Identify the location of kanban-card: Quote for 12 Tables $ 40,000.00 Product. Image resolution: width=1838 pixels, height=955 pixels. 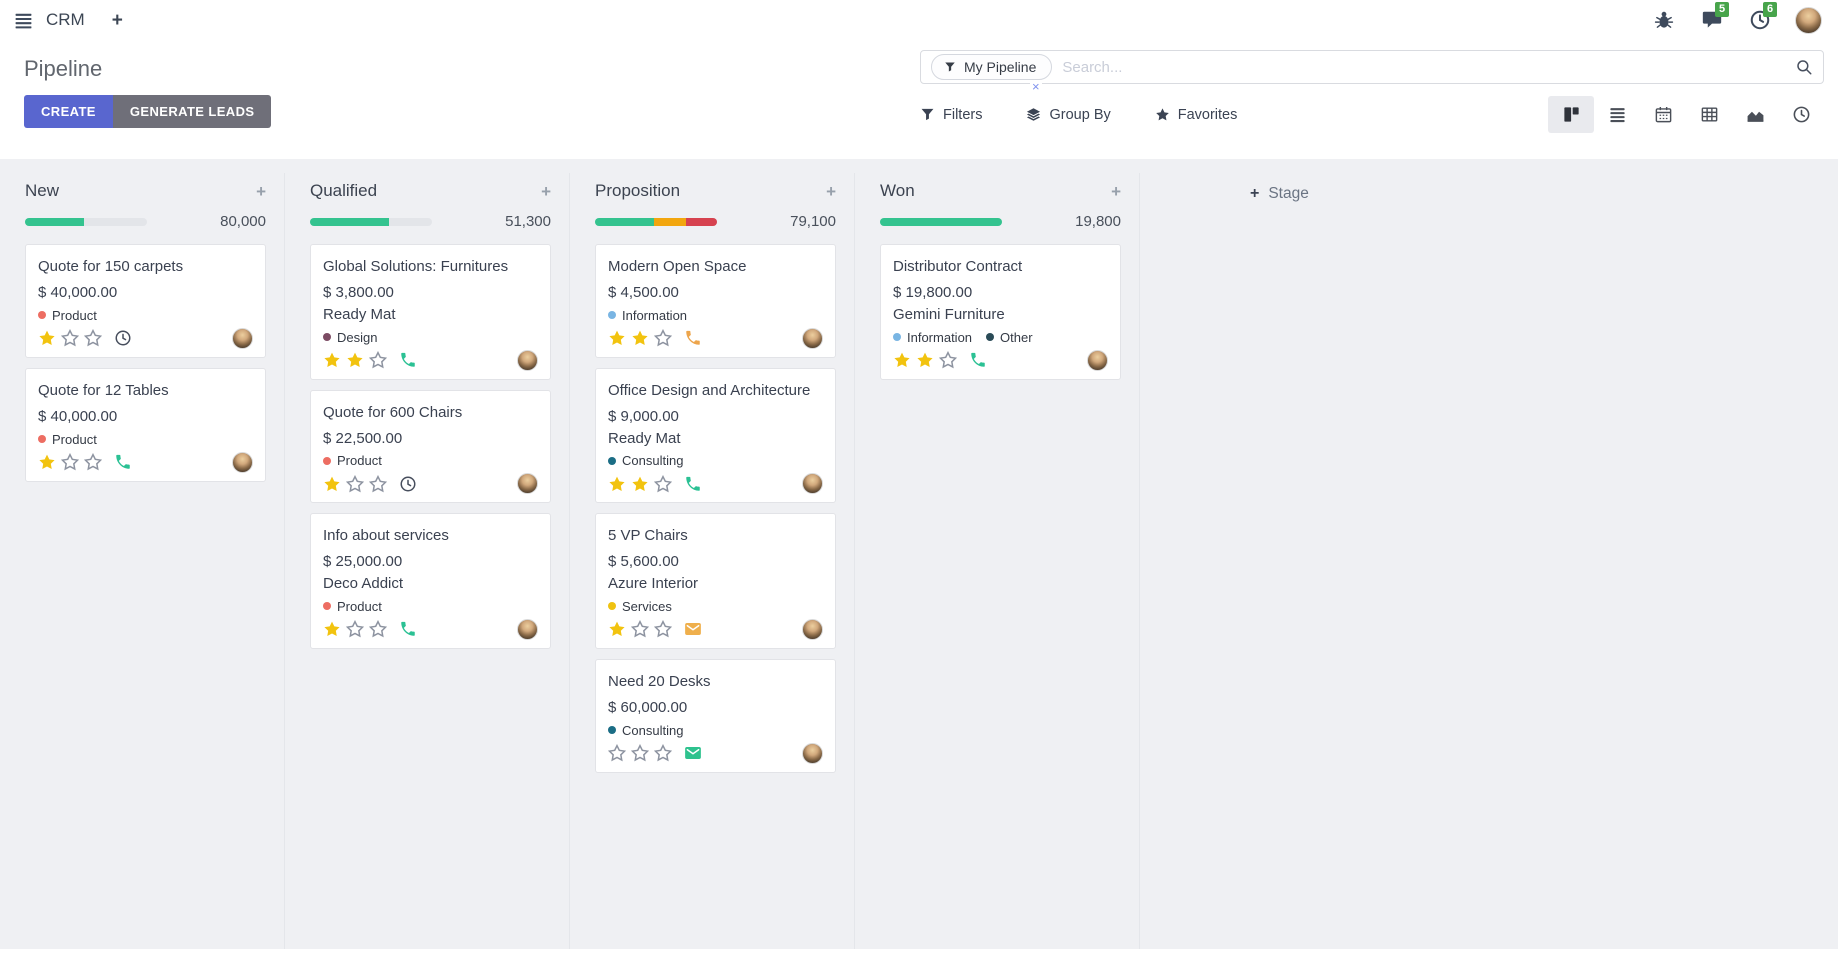
(145, 424).